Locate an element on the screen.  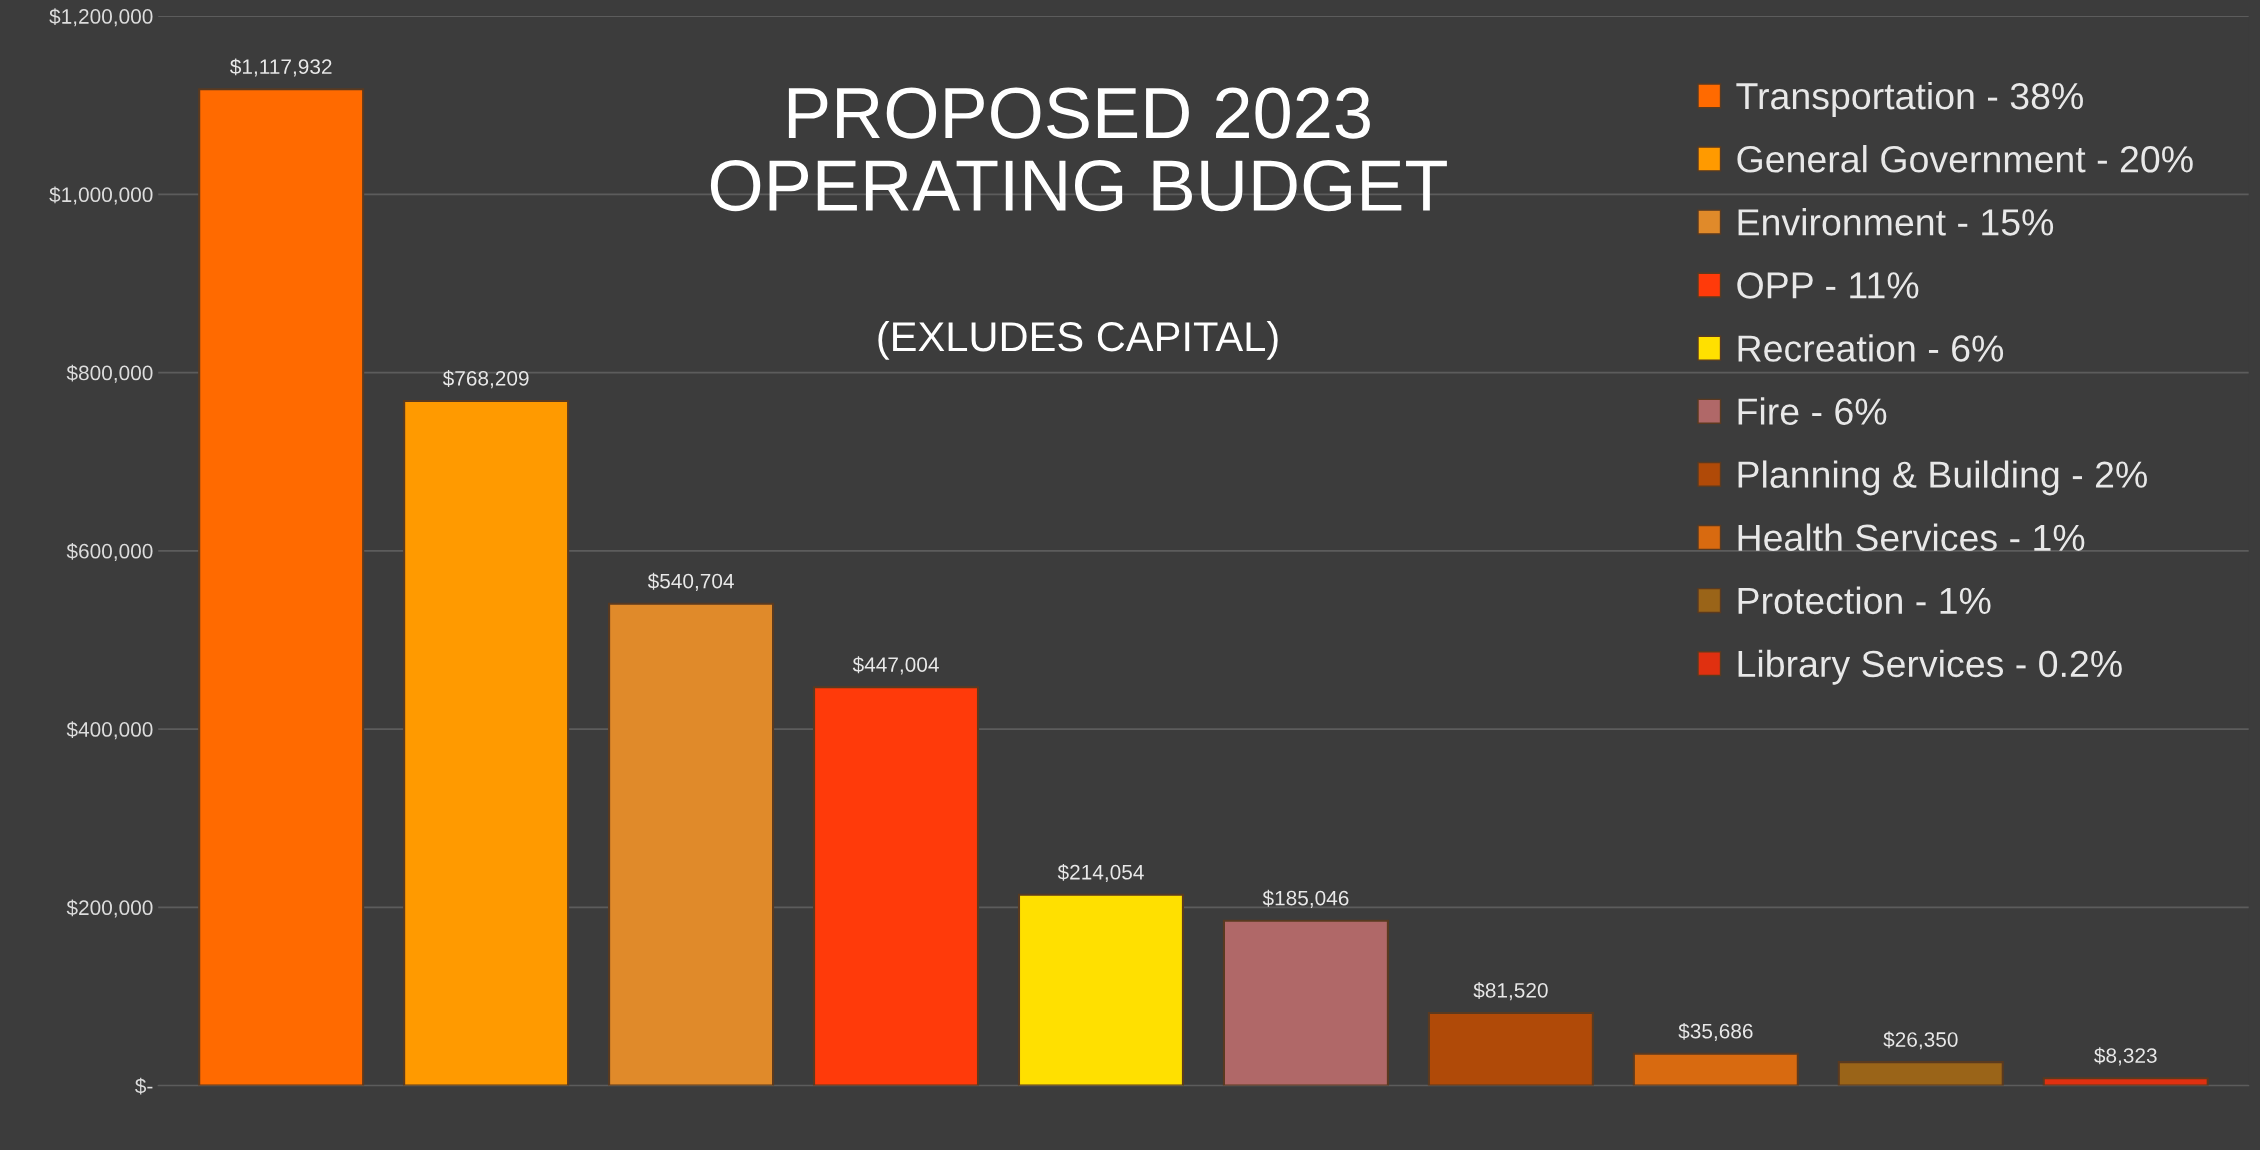
legend-label: OPP - 11% is located at coordinates (1828, 285).